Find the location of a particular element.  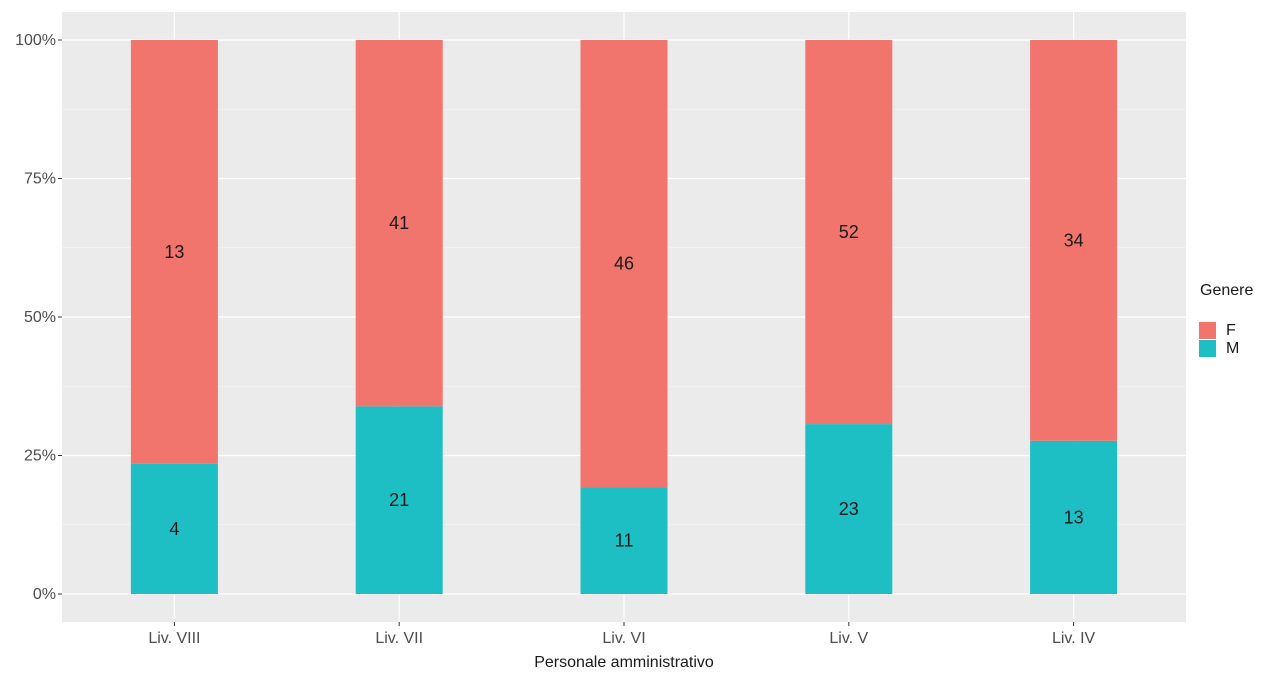

legend-label-m: M is located at coordinates (1232, 348).